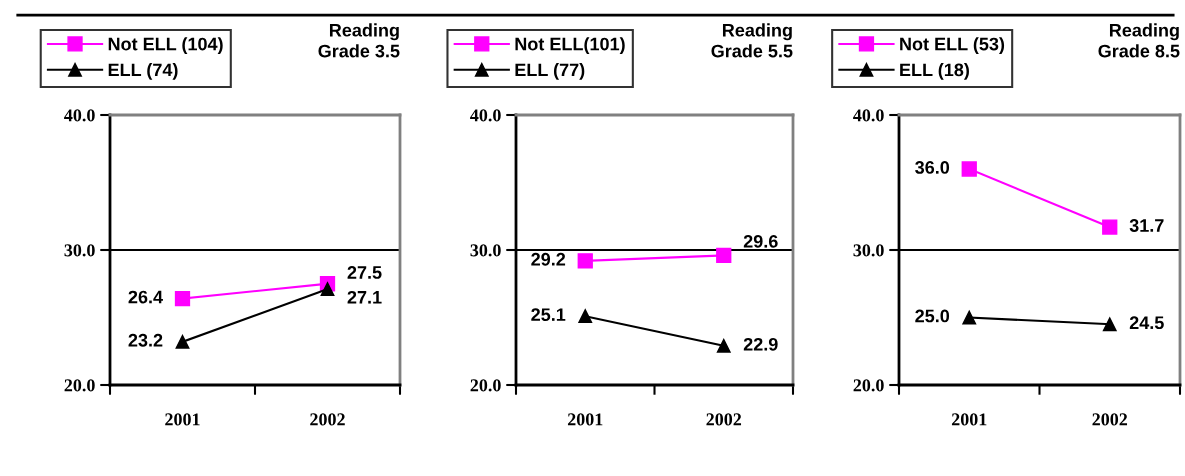  What do you see at coordinates (752, 40) in the screenshot?
I see `chart-title: Reading Grade 5.5` at bounding box center [752, 40].